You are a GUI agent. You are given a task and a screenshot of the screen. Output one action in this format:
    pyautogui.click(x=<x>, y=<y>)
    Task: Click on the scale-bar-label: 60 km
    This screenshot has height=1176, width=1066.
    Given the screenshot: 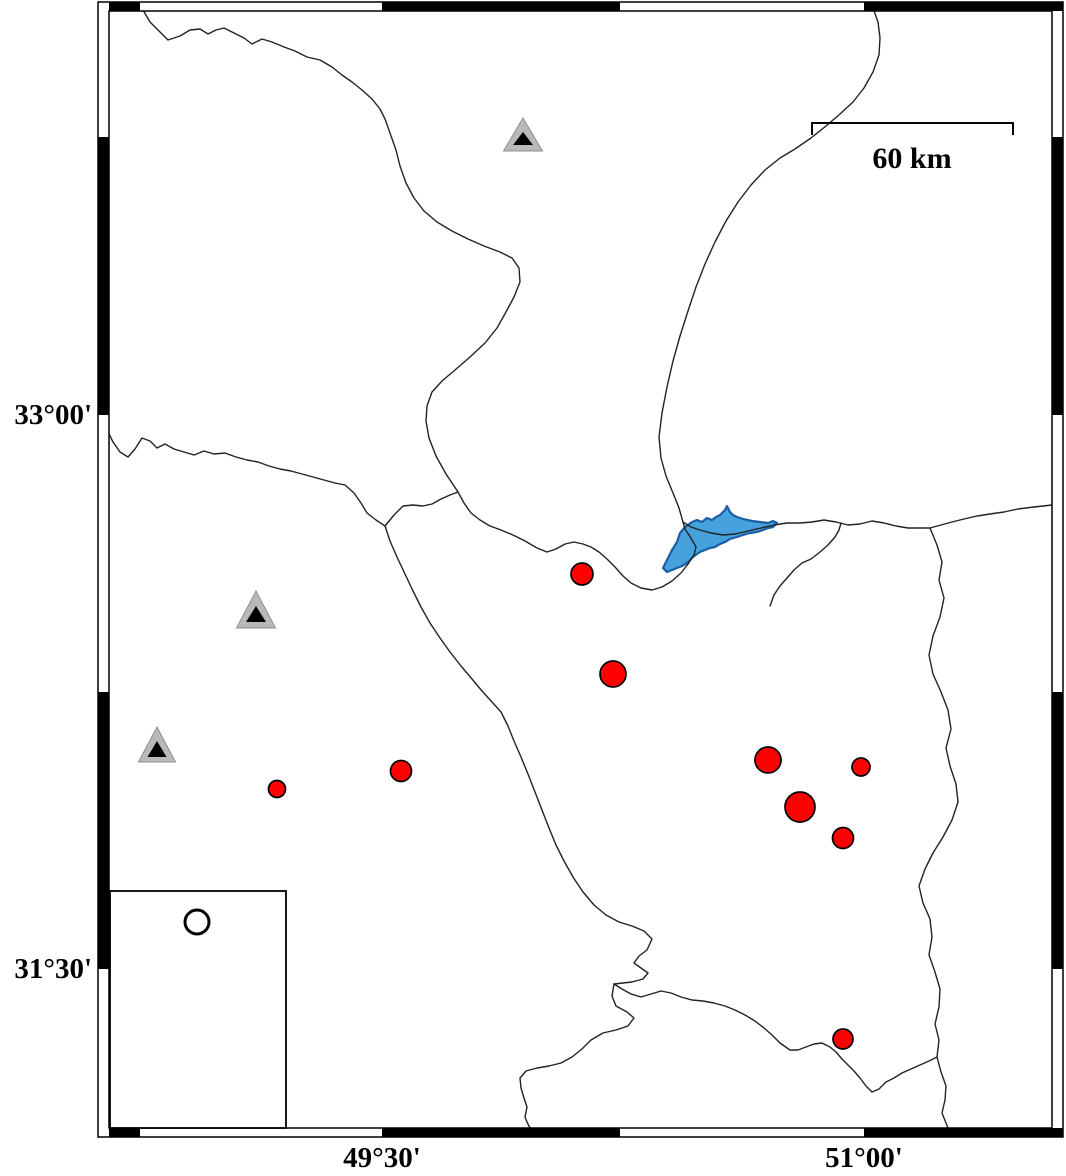 What is the action you would take?
    pyautogui.click(x=912, y=158)
    